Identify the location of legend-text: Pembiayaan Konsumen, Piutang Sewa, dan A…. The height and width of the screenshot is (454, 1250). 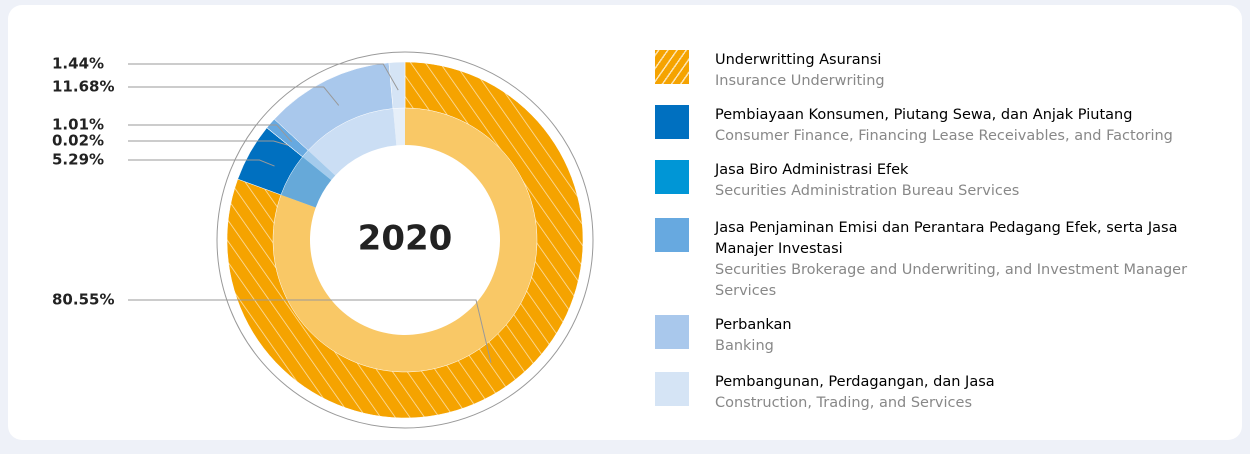
(955, 126).